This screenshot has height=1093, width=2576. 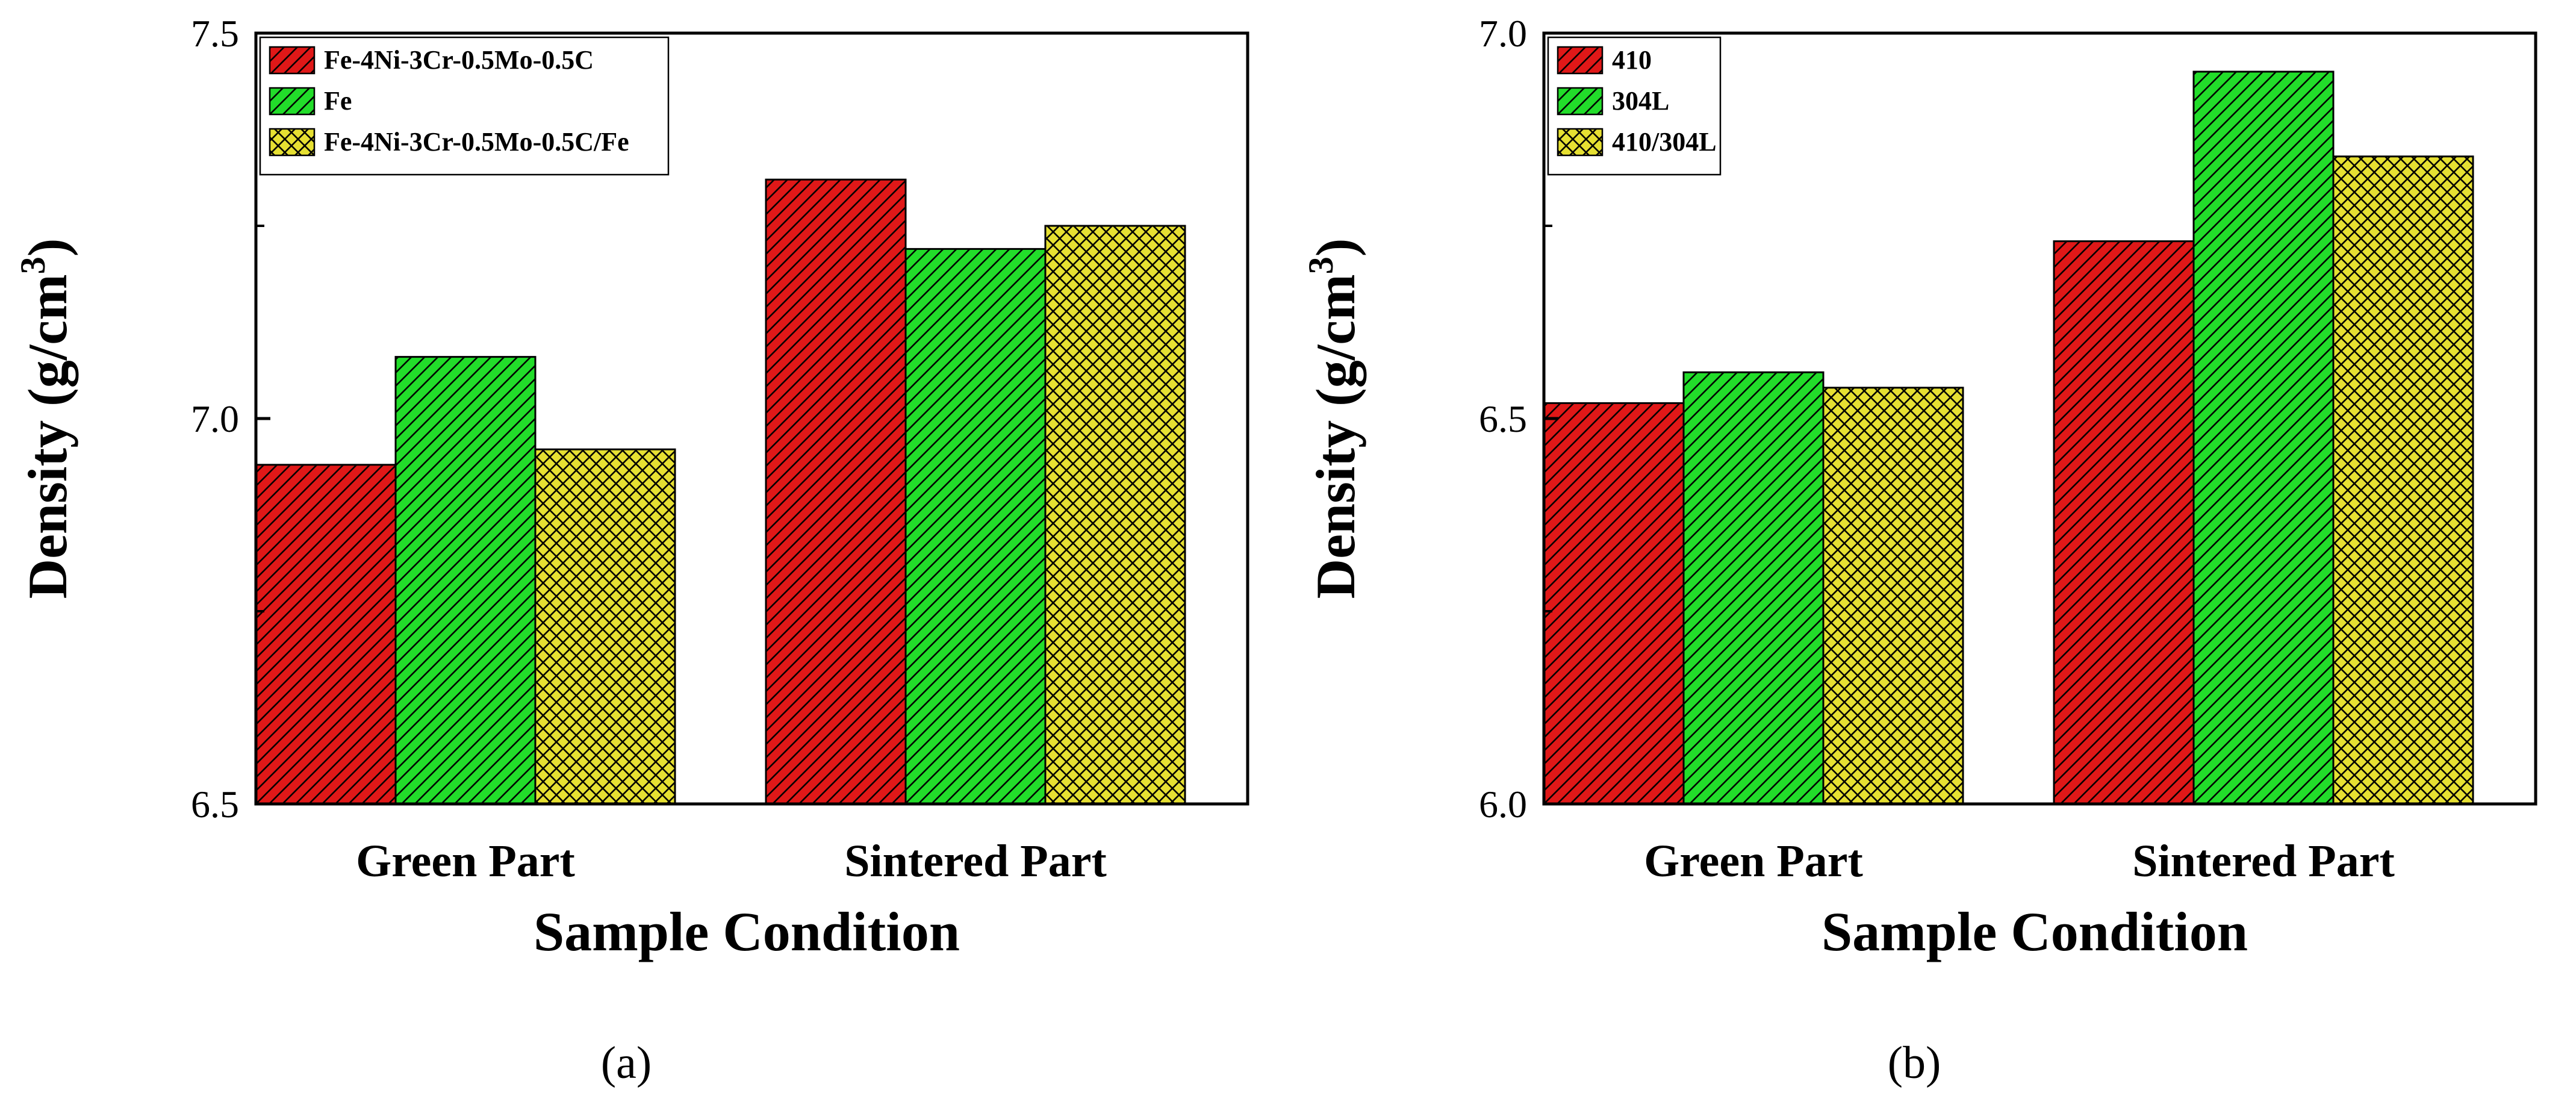 I want to click on legend-label: Fe-4Ni-3Cr-0.5Mo-0.5C, so click(x=459, y=60).